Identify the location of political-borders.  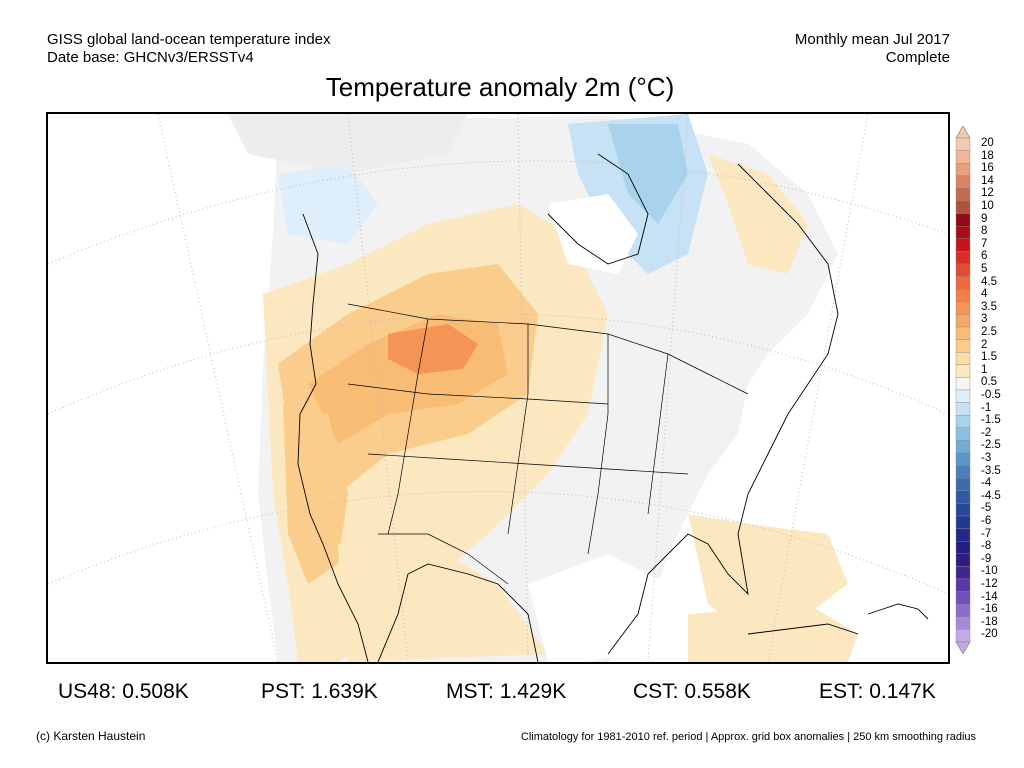
(548, 444).